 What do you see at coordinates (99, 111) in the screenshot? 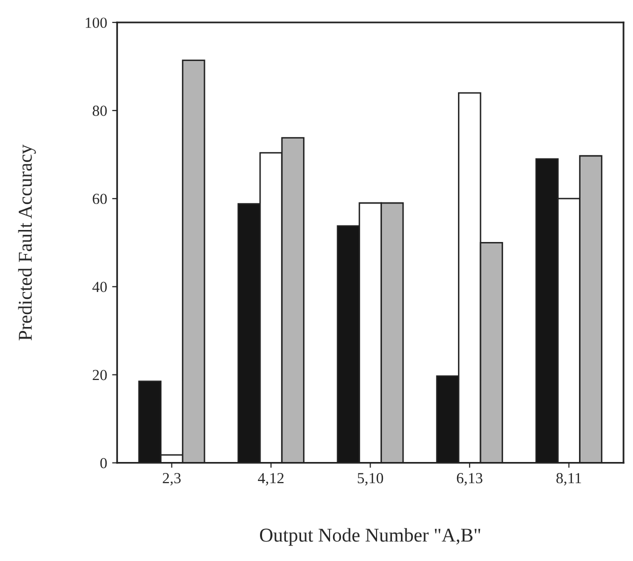
I see `y-tick-label: 80` at bounding box center [99, 111].